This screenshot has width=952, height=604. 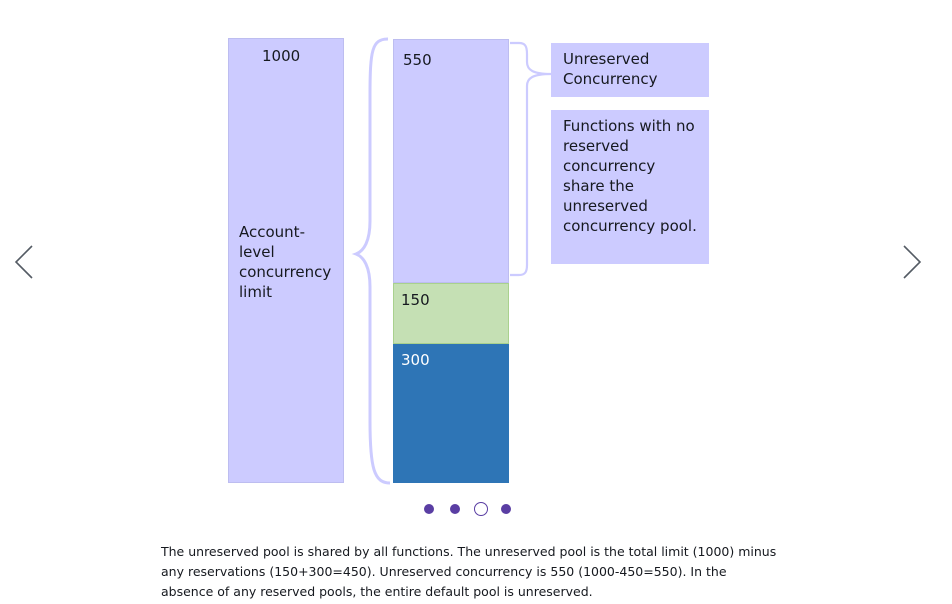 I want to click on account-limit-label: Account- level concurrency limit, so click(x=285, y=262).